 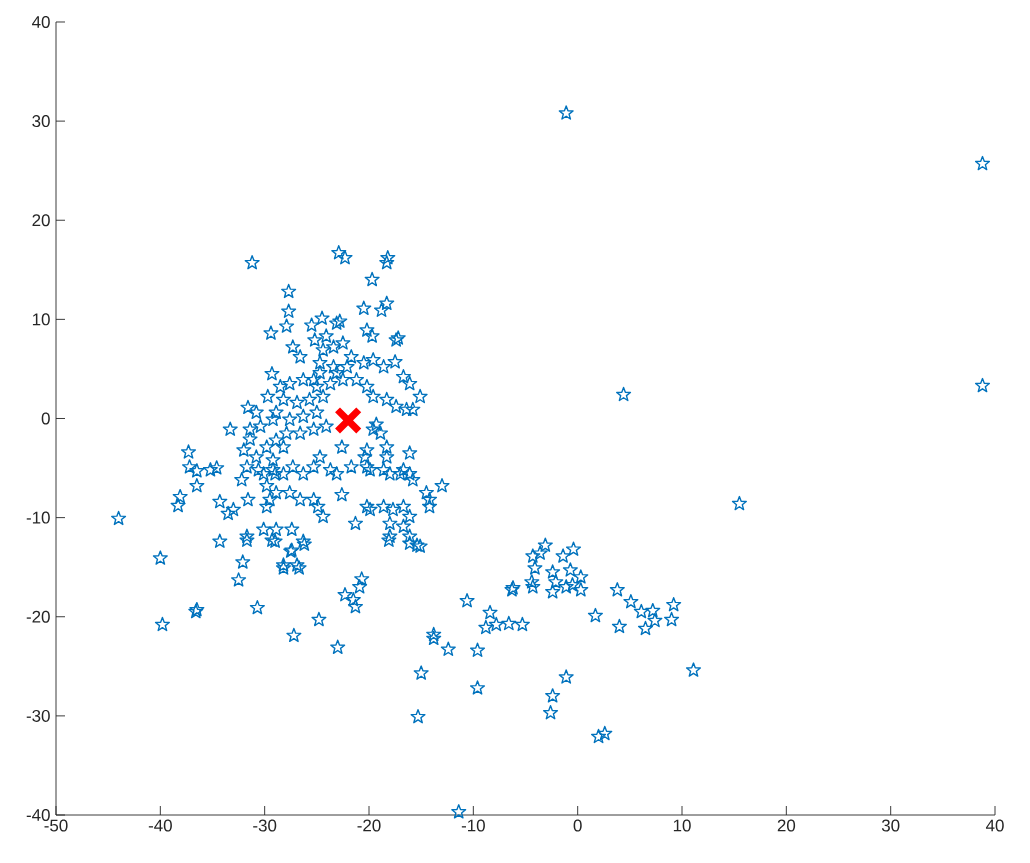 What do you see at coordinates (160, 825) in the screenshot?
I see `x-tick-label: -40` at bounding box center [160, 825].